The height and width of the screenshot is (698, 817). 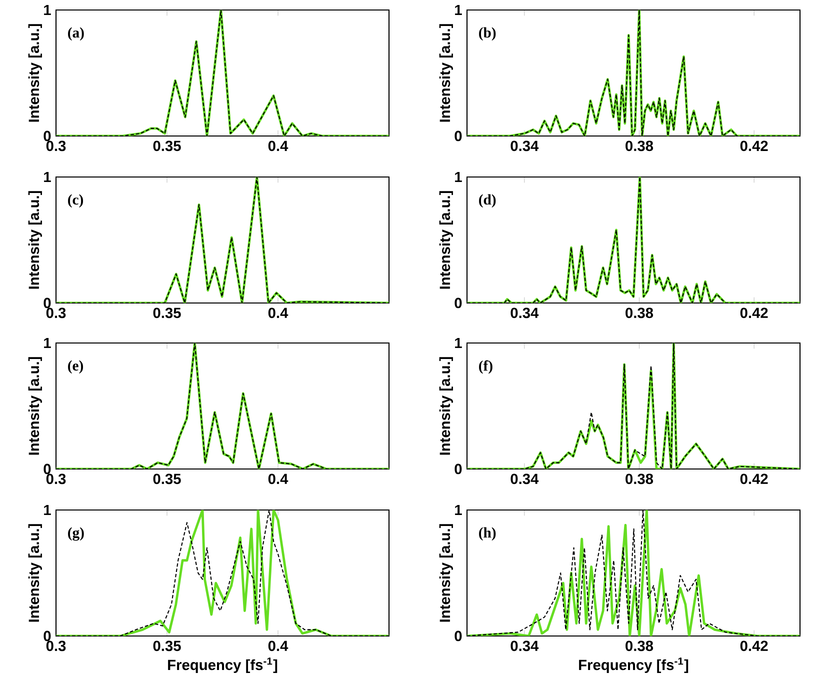 I want to click on annotation: (d), so click(x=487, y=201).